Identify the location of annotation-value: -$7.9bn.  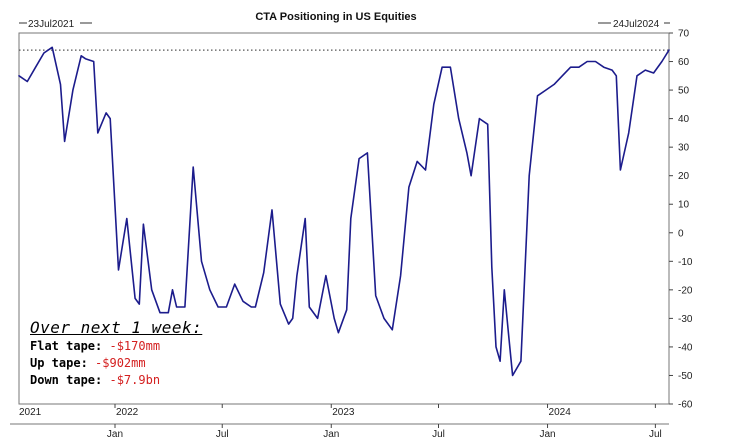
(135, 380).